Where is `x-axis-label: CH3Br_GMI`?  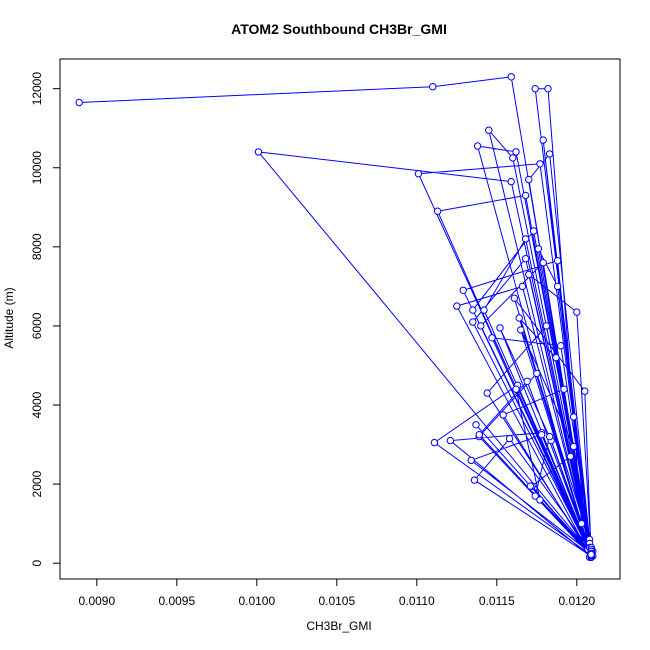 x-axis-label: CH3Br_GMI is located at coordinates (338, 626).